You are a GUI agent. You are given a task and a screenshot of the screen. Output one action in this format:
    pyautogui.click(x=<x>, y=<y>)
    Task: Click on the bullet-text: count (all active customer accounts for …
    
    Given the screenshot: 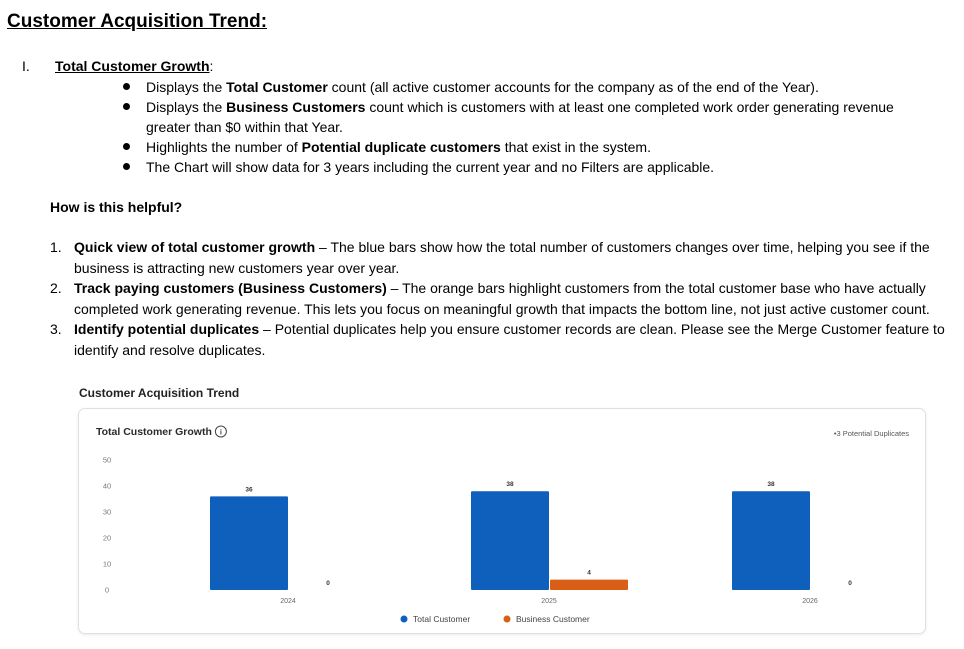 What is the action you would take?
    pyautogui.click(x=573, y=87)
    